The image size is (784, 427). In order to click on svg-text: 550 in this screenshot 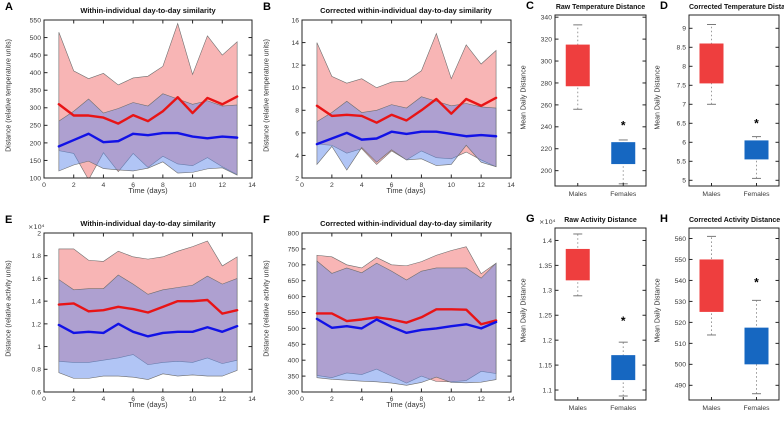, I will do `click(681, 260)`.